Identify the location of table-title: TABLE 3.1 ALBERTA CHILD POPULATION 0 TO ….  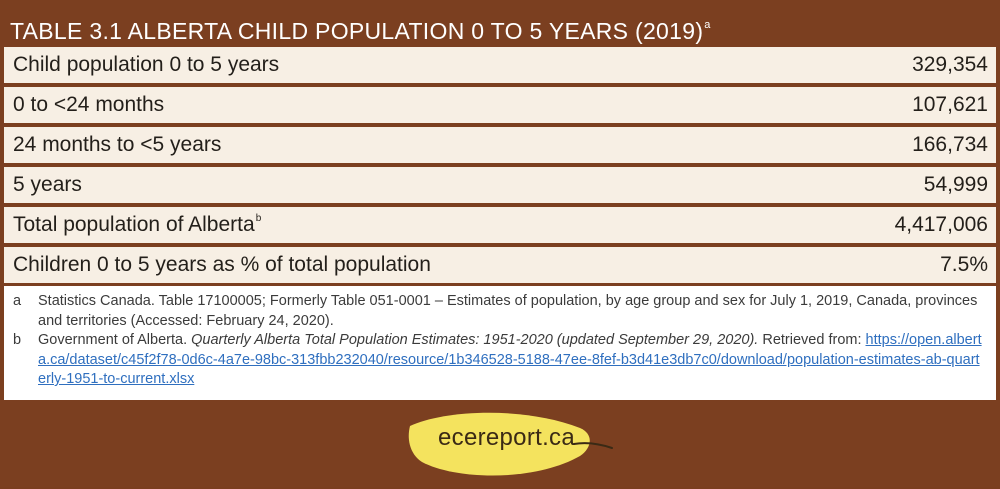
(360, 26).